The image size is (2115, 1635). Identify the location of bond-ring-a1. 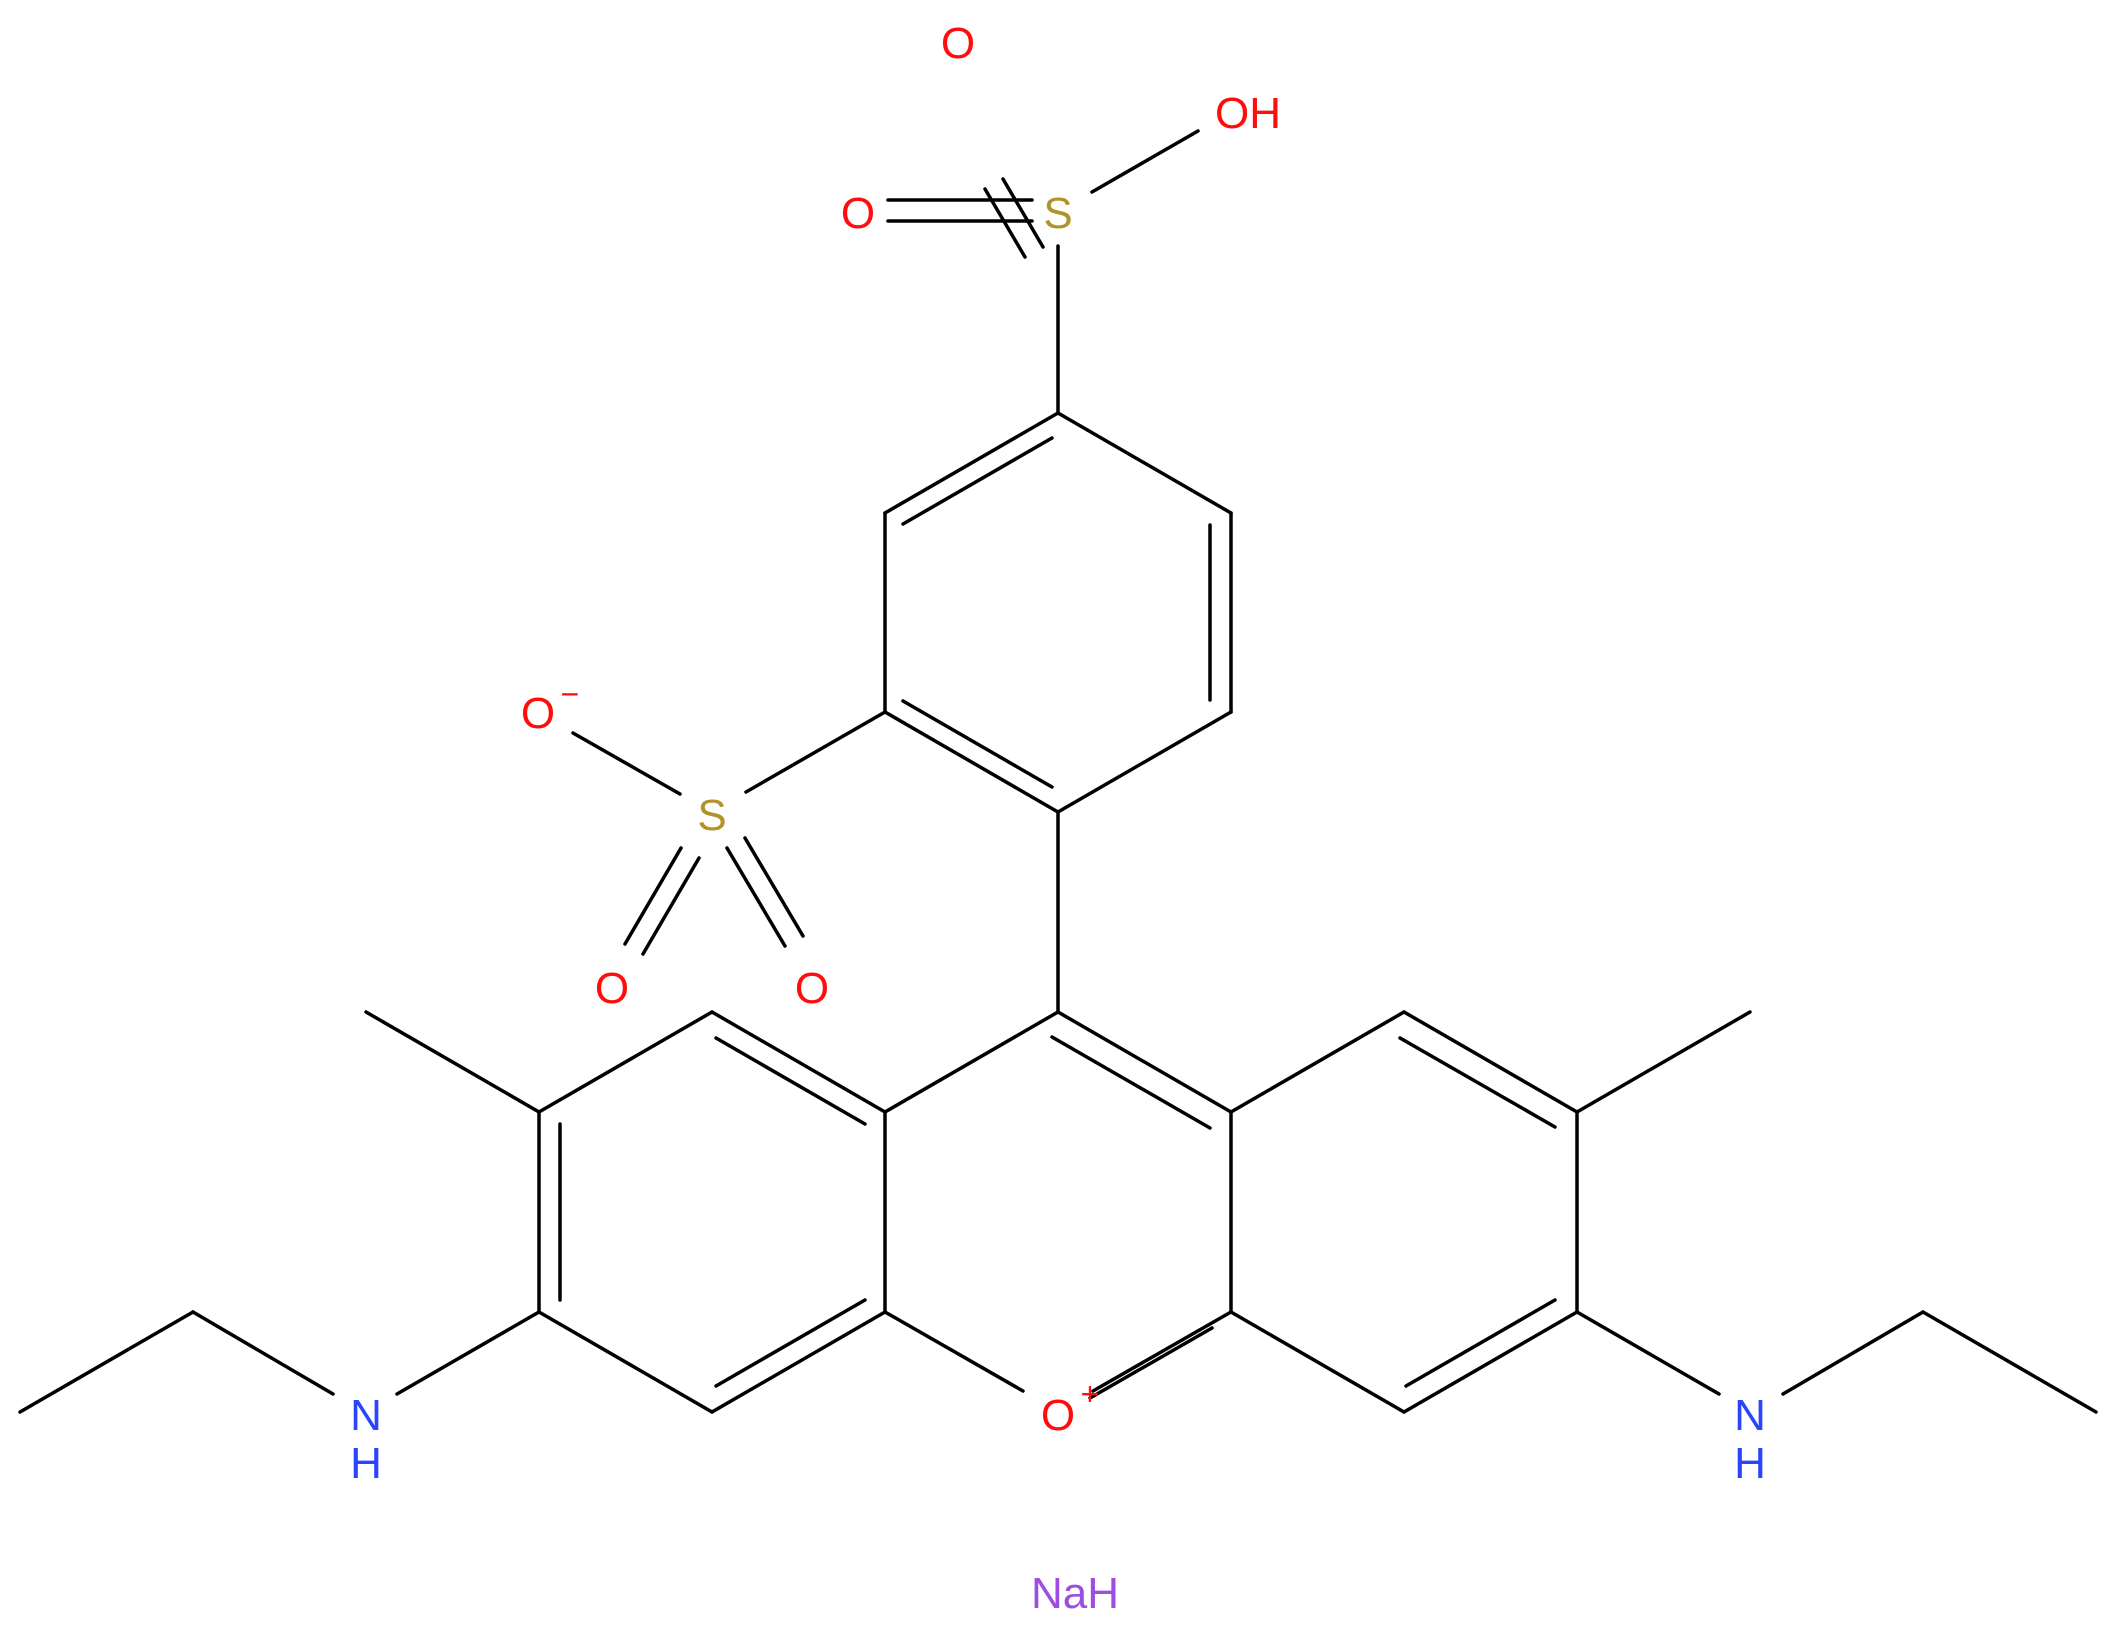
(971, 463).